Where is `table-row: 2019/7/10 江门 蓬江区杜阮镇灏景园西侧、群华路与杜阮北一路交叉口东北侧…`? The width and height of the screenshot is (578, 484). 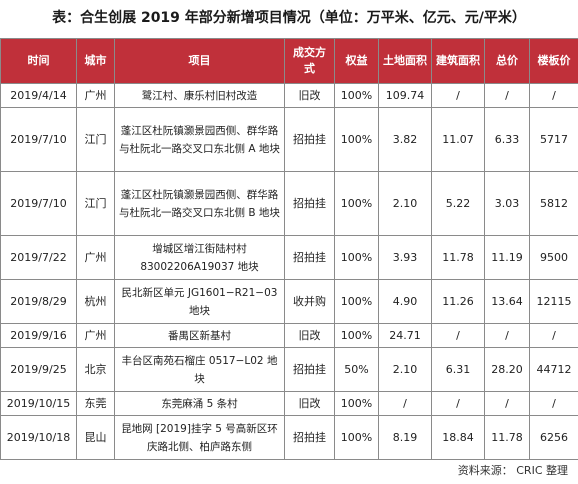 table-row: 2019/7/10 江门 蓬江区杜阮镇灏景园西侧、群华路与杜阮北一路交叉口东北侧… is located at coordinates (289, 139).